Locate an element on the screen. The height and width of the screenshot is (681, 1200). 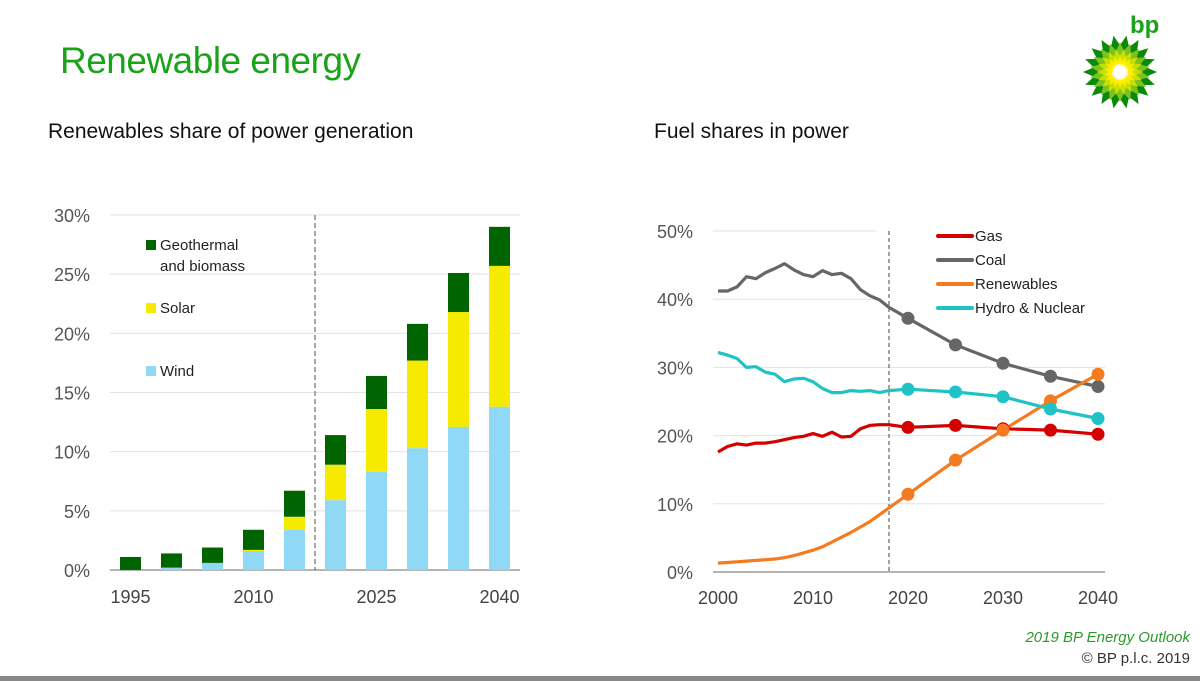
point-renewables-2020 is located at coordinates (908, 494).